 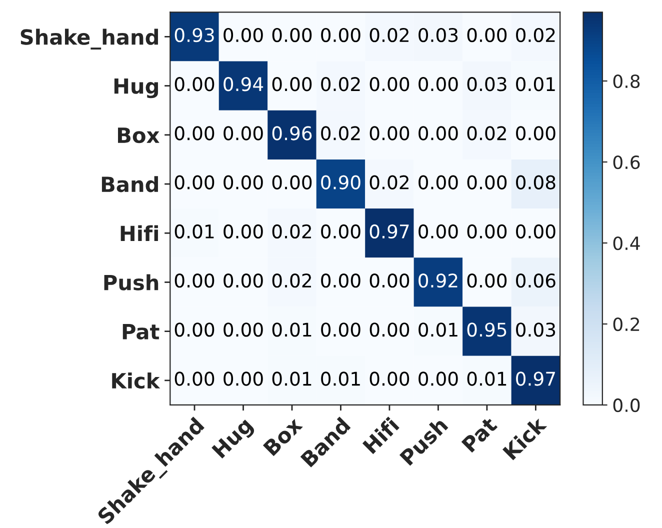 What do you see at coordinates (438, 280) in the screenshot?
I see `data-label: 0.92` at bounding box center [438, 280].